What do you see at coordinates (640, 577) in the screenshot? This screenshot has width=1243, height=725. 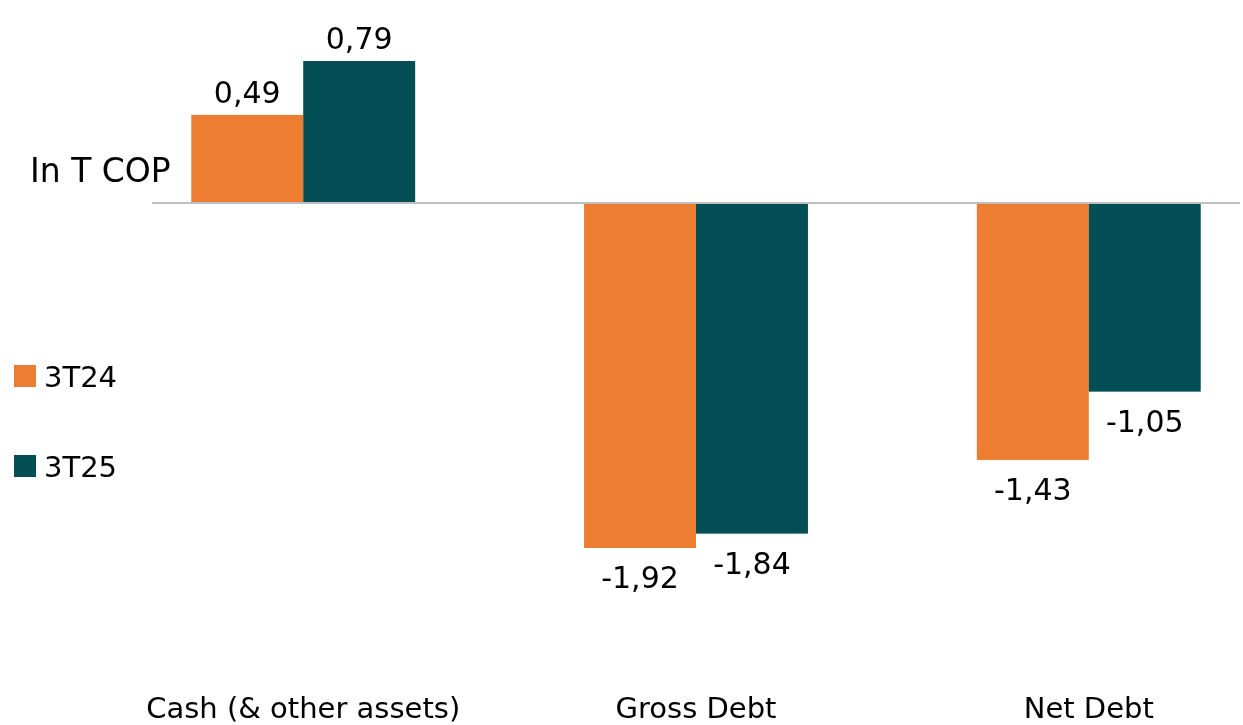 I see `data-label: -1,92` at bounding box center [640, 577].